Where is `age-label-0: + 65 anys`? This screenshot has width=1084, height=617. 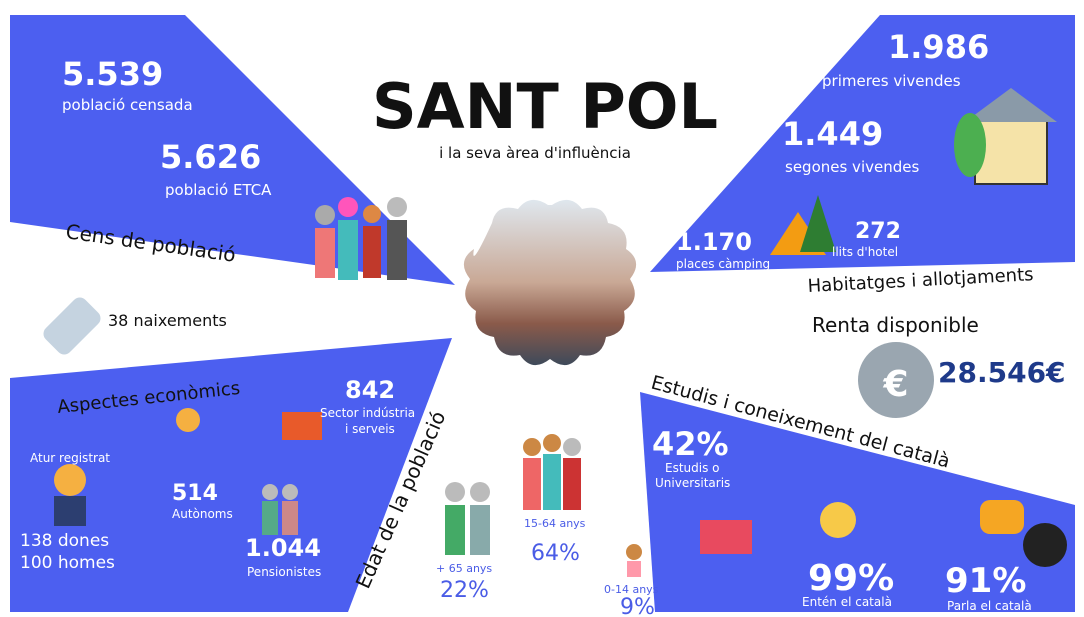 age-label-0: + 65 anys is located at coordinates (464, 568).